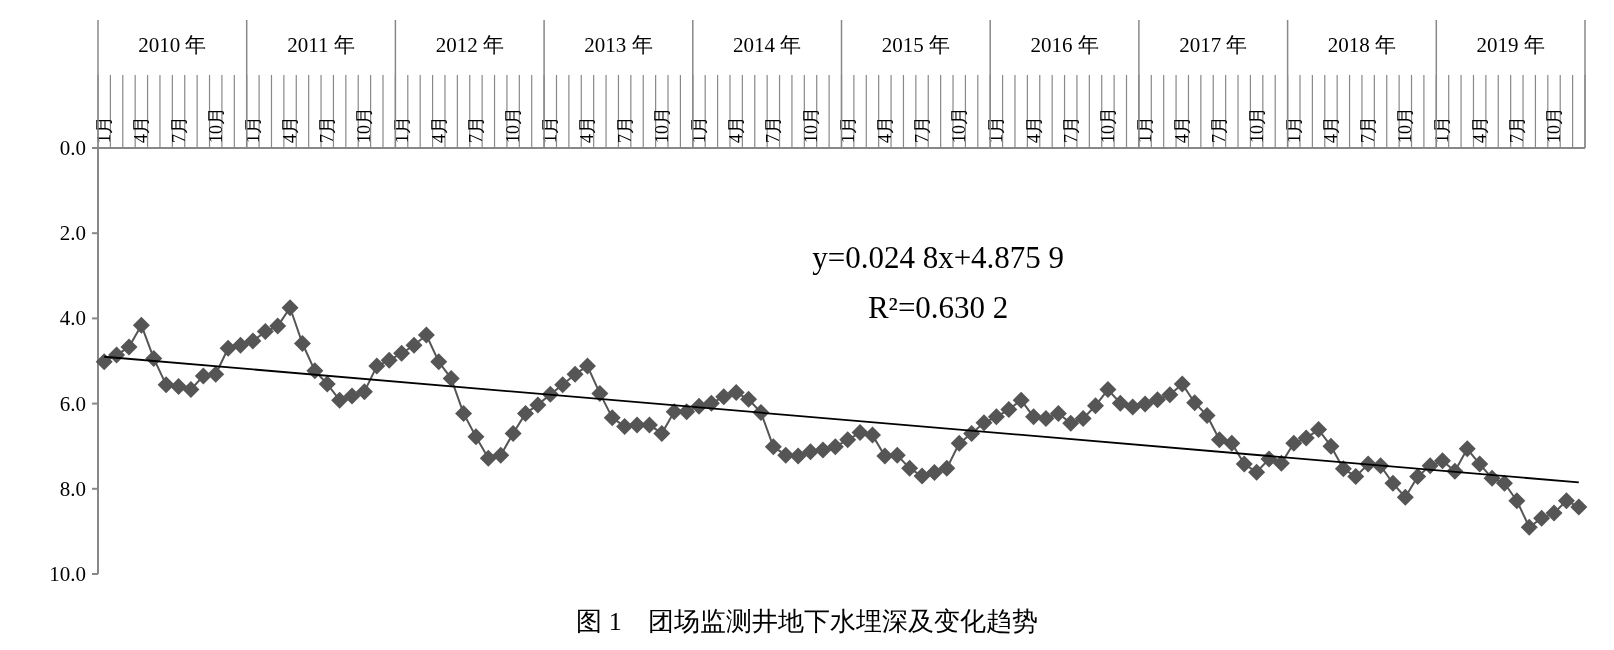  What do you see at coordinates (807, 621) in the screenshot?
I see `text: 图 1 团场监测井地下水埋深及变化趋势` at bounding box center [807, 621].